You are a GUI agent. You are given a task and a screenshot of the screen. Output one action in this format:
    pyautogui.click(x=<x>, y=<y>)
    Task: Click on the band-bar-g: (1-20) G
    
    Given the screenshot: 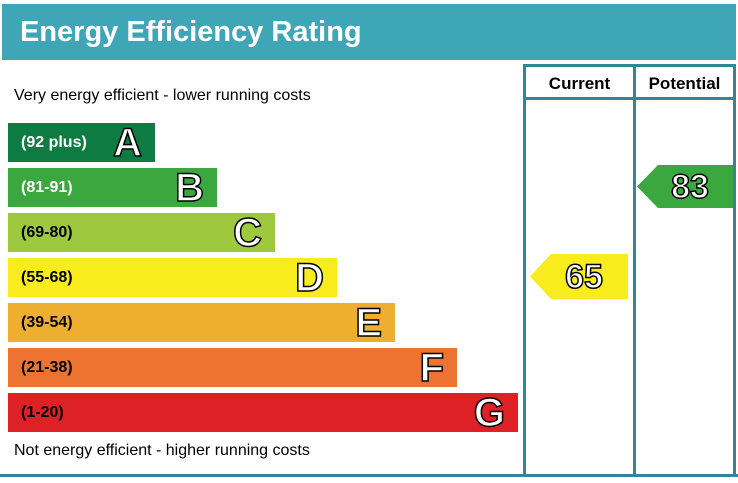 What is the action you would take?
    pyautogui.click(x=263, y=412)
    